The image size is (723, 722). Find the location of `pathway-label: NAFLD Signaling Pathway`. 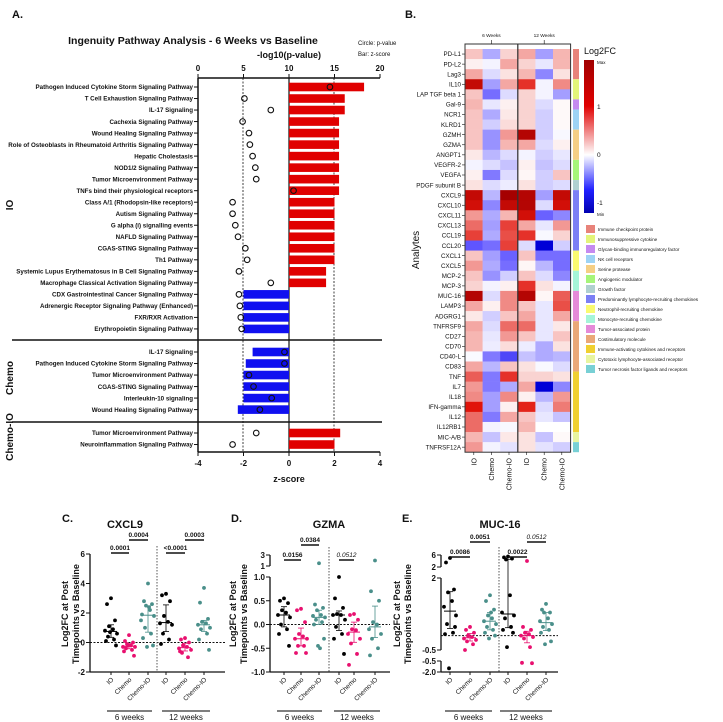

pathway-label: NAFLD Signaling Pathway is located at coordinates (155, 237).